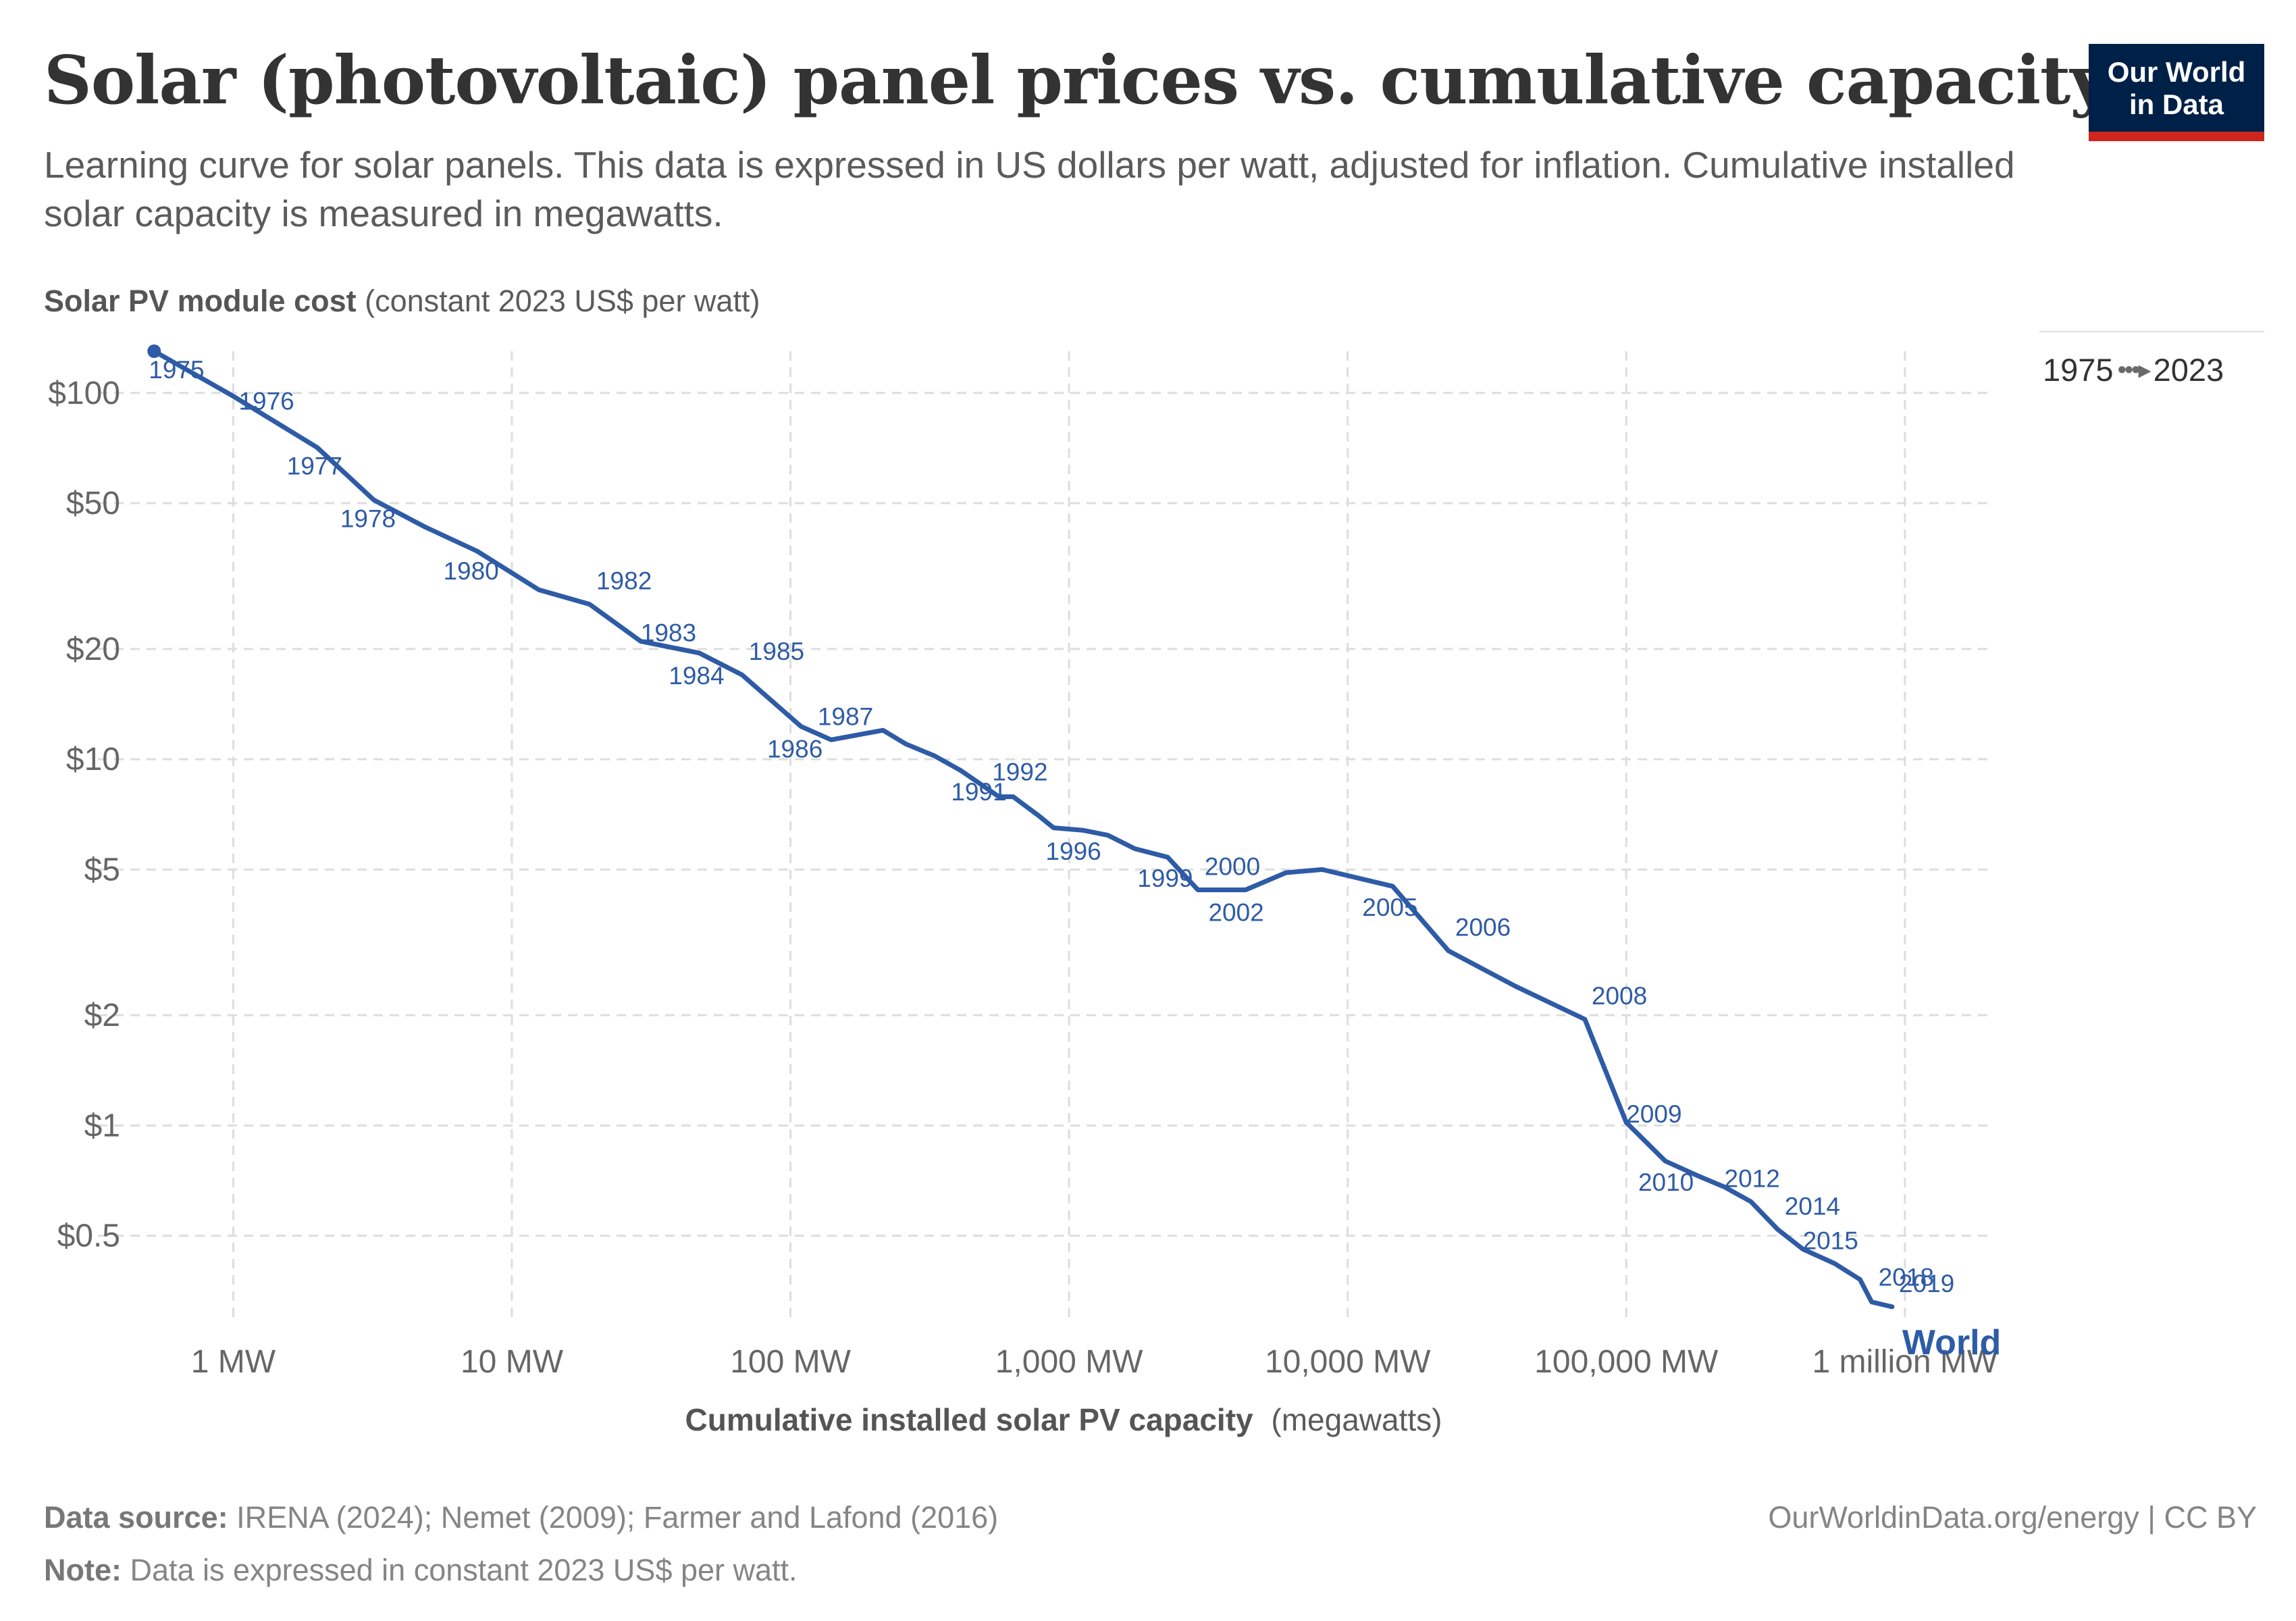  I want to click on y-tick-label: $2, so click(102, 1015).